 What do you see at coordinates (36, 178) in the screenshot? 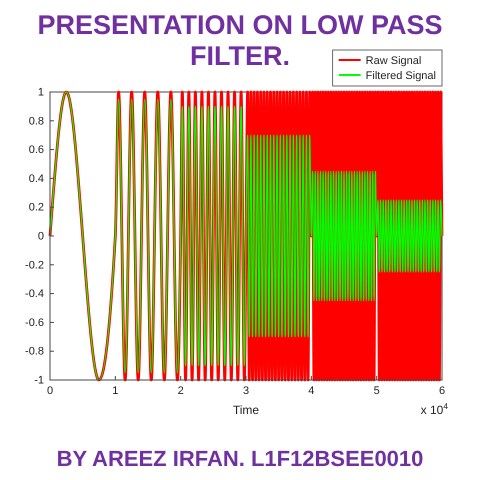
I see `y-tick-label: 0.4` at bounding box center [36, 178].